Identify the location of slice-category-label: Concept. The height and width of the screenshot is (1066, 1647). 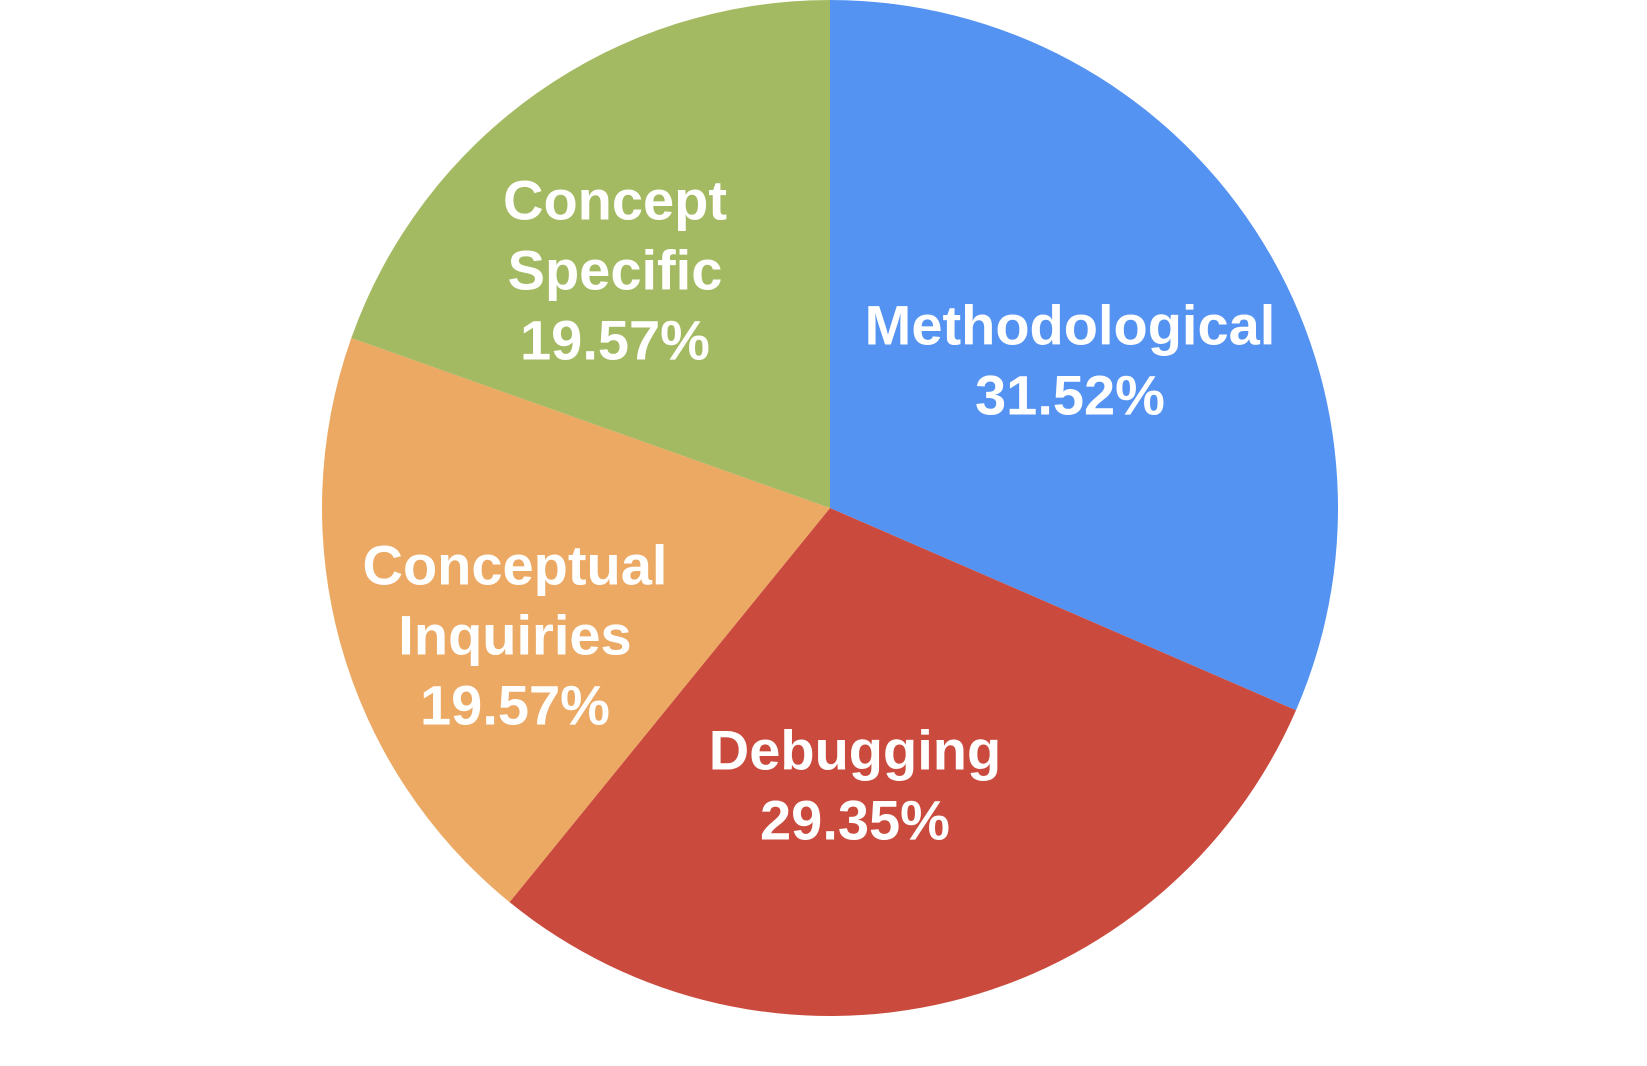
(615, 200).